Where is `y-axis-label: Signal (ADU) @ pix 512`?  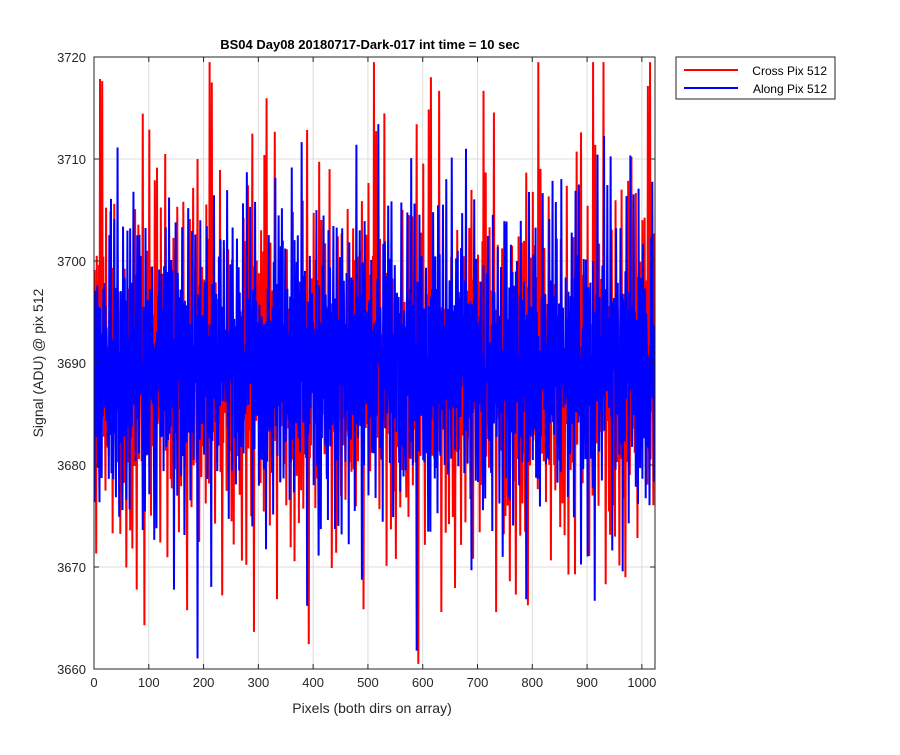 y-axis-label: Signal (ADU) @ pix 512 is located at coordinates (38, 362).